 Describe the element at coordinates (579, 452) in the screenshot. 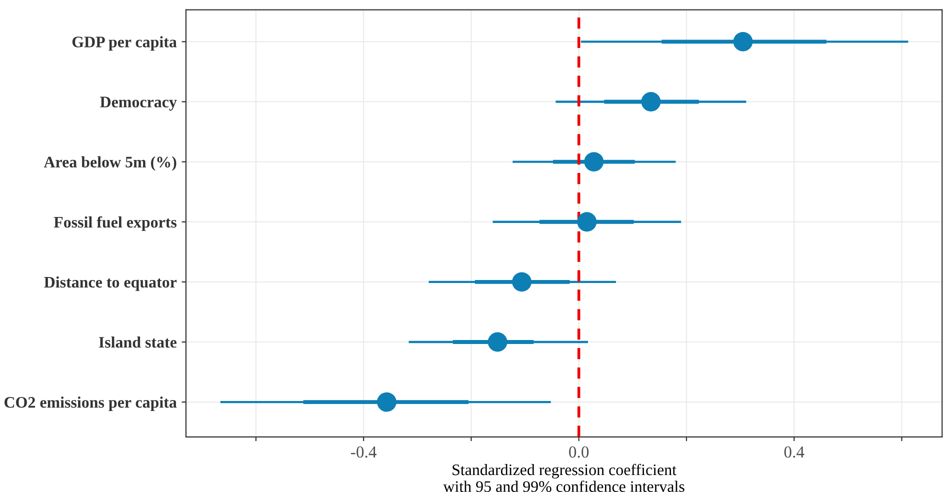

I see `x-tick-label: 0.0` at that location.